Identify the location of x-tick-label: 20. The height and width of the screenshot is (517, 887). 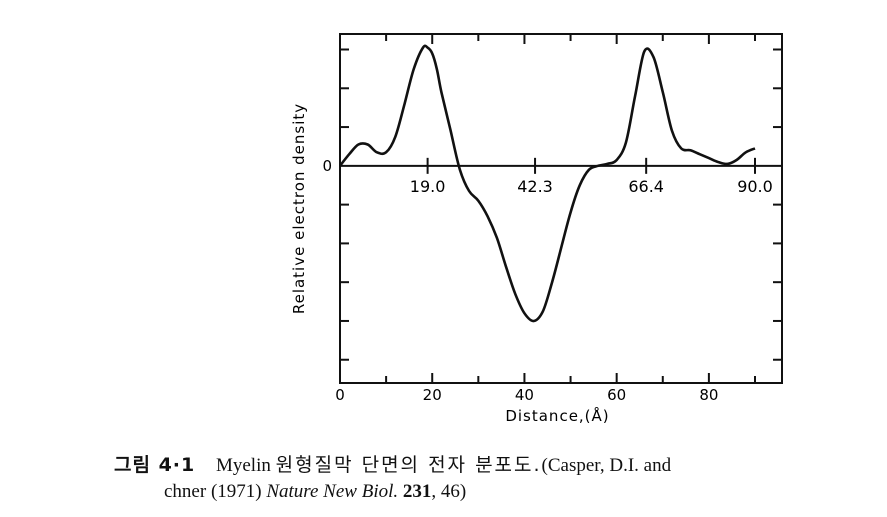
(432, 395).